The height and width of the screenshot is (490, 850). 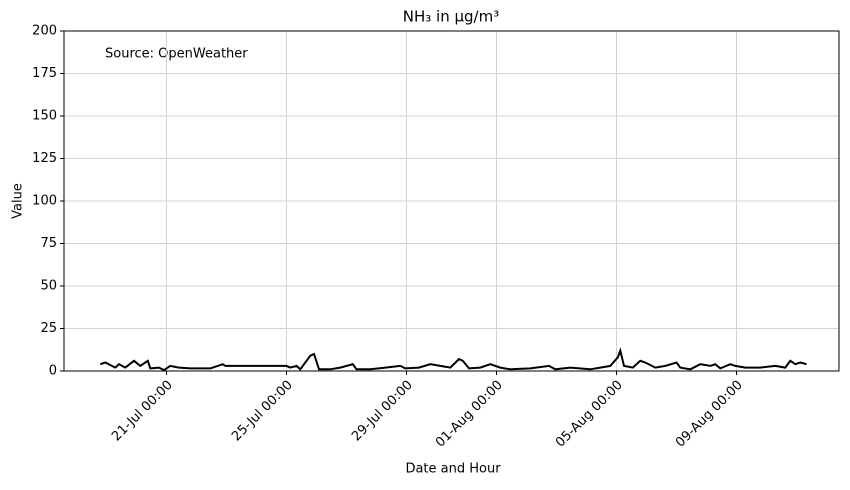 What do you see at coordinates (142, 411) in the screenshot?
I see `x-tick-label: 21-Jul 00:00` at bounding box center [142, 411].